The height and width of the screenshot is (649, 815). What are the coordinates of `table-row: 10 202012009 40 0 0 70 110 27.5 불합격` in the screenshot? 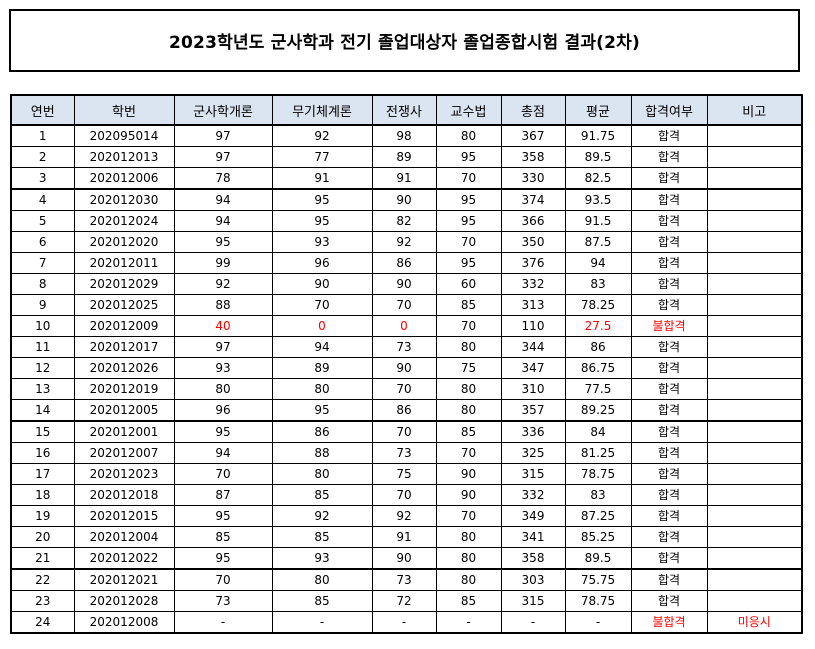 It's located at (406, 326).